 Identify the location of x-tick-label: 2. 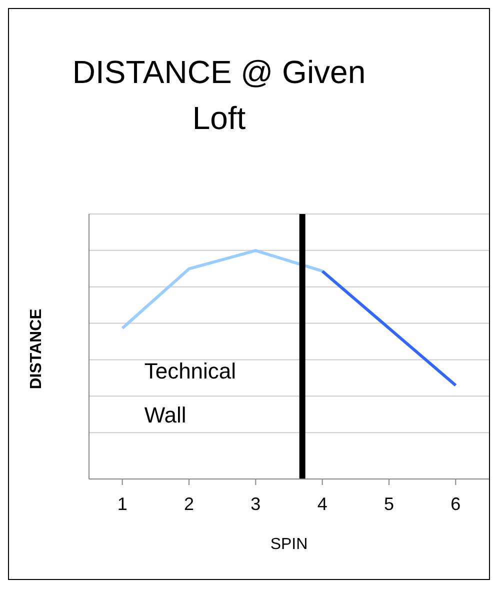
(189, 504).